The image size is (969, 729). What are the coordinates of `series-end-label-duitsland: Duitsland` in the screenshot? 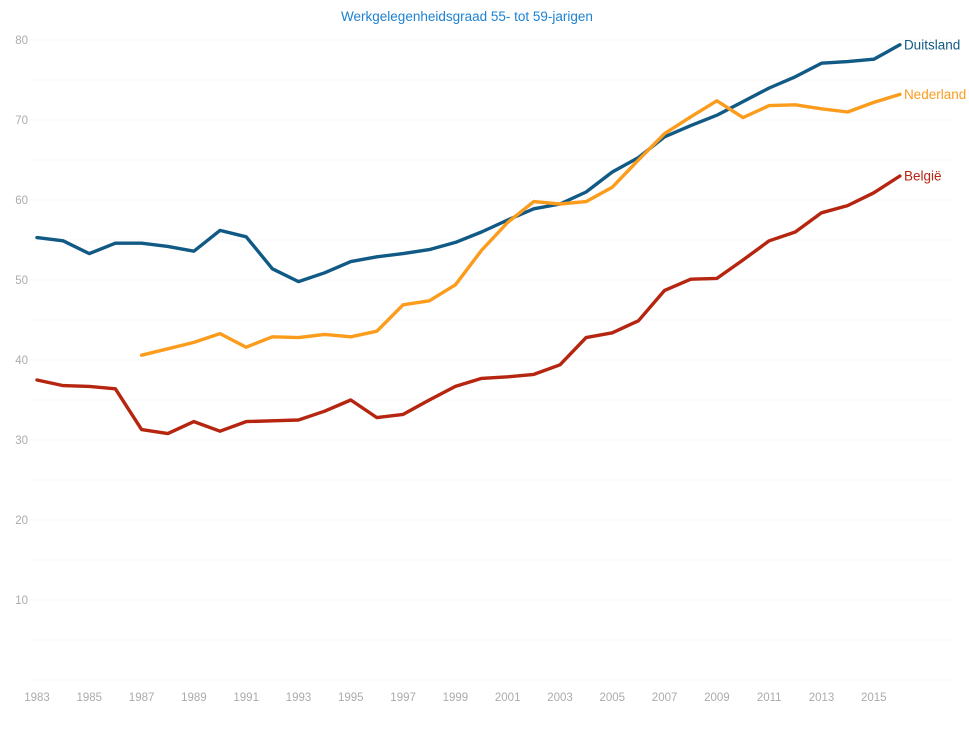 It's located at (932, 44).